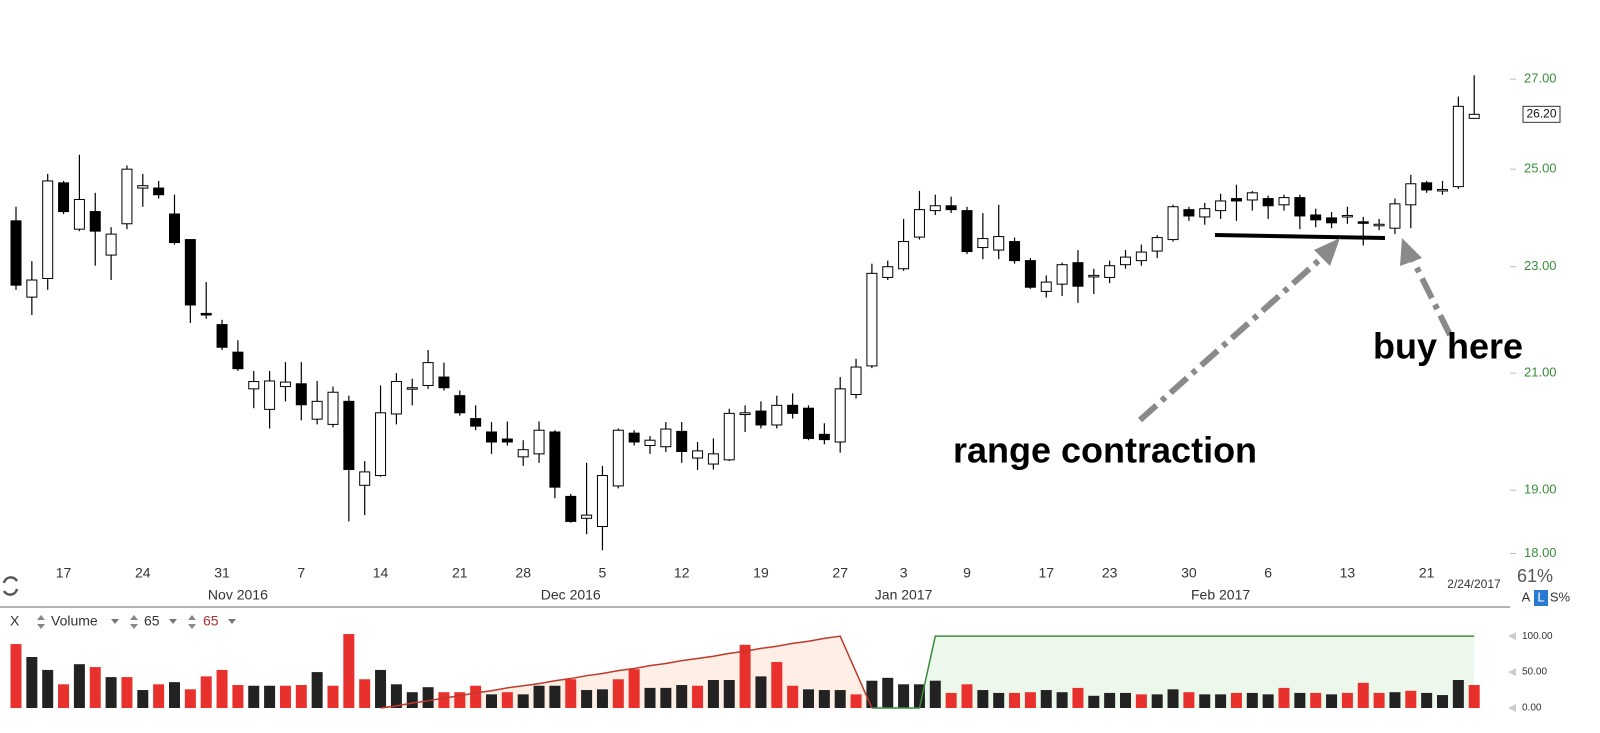 The width and height of the screenshot is (1600, 733). I want to click on indicator-line, so click(1173, 672).